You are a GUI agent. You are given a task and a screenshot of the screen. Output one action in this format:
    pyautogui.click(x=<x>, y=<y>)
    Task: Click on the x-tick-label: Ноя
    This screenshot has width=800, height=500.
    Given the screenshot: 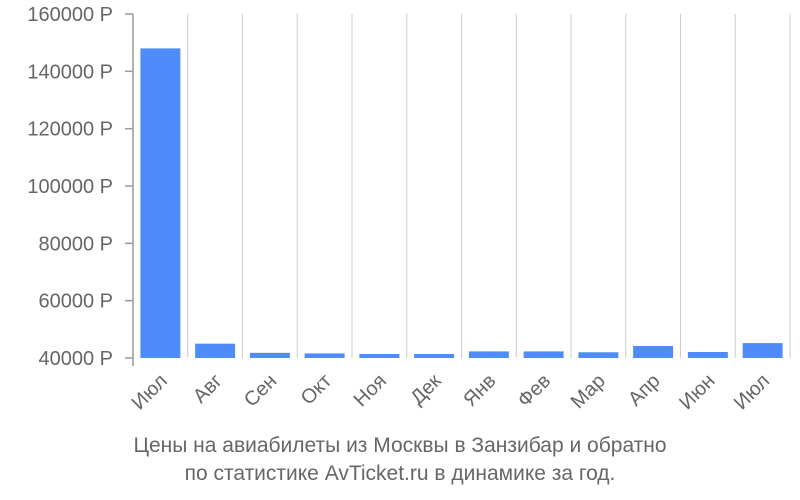 What is the action you would take?
    pyautogui.click(x=370, y=390)
    